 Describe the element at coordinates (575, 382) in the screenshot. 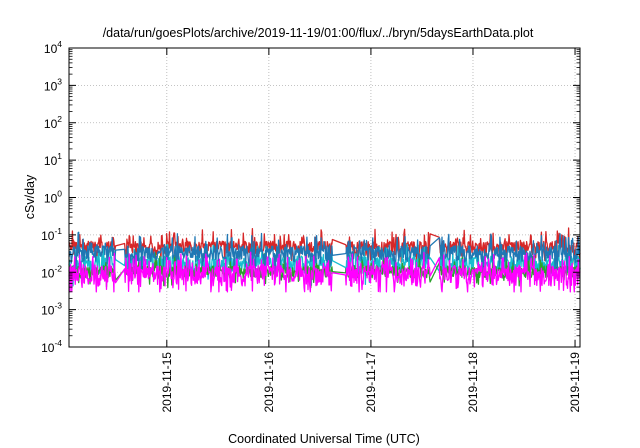

I see `x-tick-label: 2019-11-19` at that location.